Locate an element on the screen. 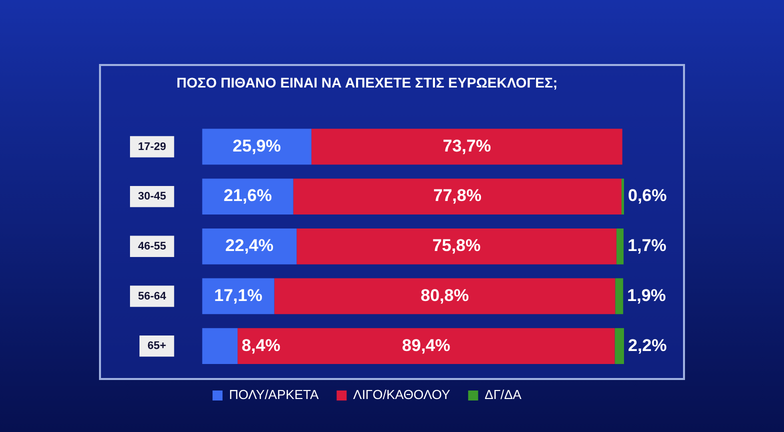  y-tick-label: 30-45 is located at coordinates (152, 196).